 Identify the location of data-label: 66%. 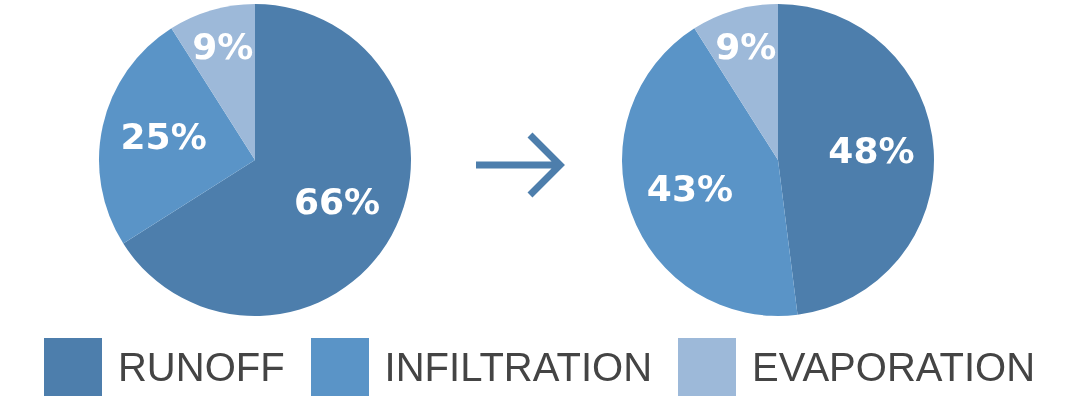
(337, 202).